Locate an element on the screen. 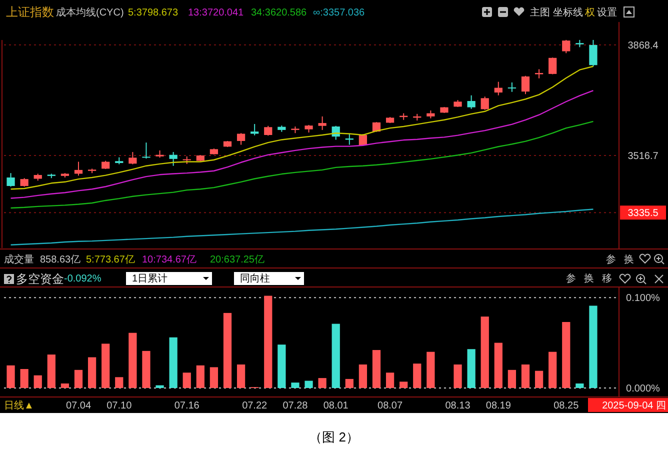 This screenshot has width=668, height=458. x-tick-label: 08.19 is located at coordinates (499, 406).